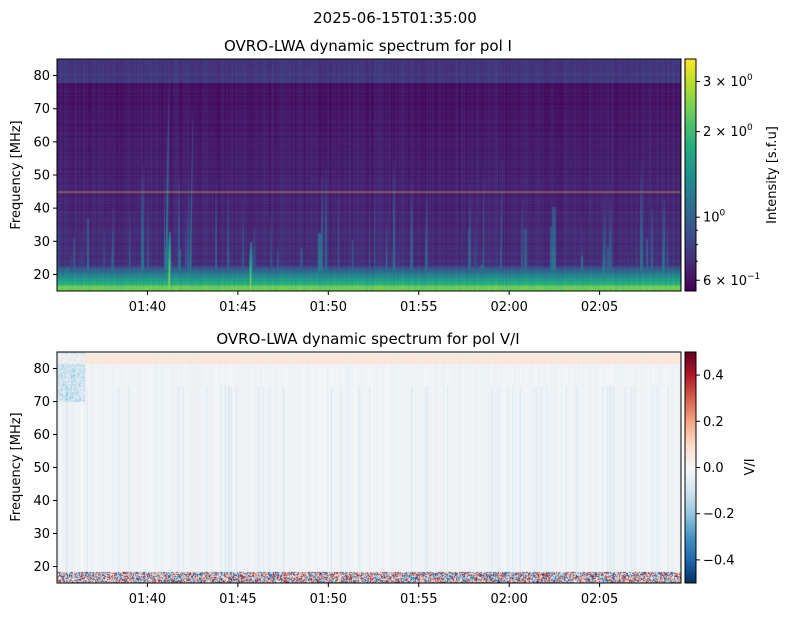 The image size is (790, 621). What do you see at coordinates (367, 339) in the screenshot?
I see `panel-vi-title: OVRO-LWA dynamic spectrum for pol V/I` at bounding box center [367, 339].